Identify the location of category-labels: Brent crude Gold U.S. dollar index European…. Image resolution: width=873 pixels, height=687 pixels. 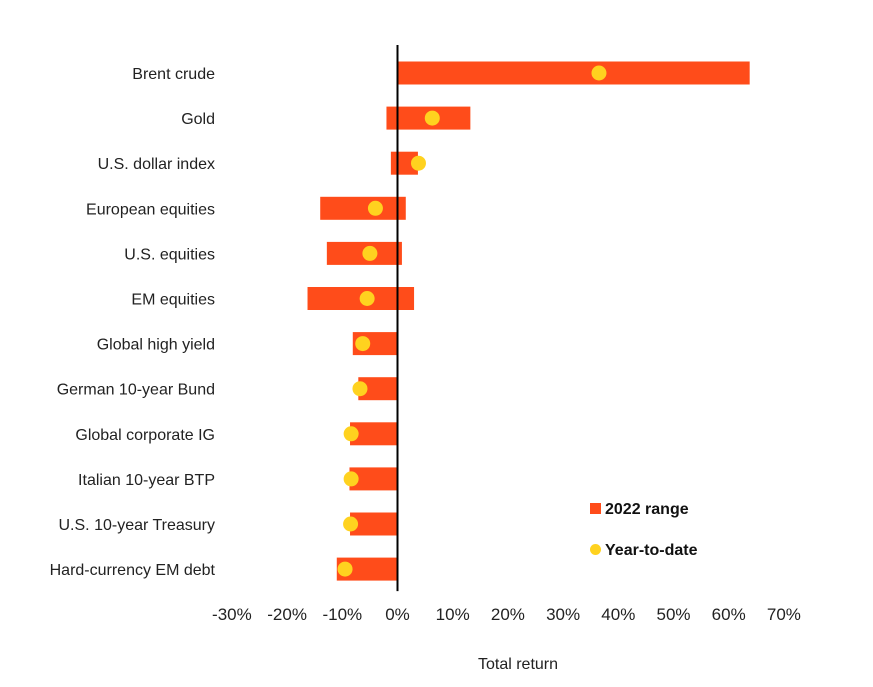
(133, 322).